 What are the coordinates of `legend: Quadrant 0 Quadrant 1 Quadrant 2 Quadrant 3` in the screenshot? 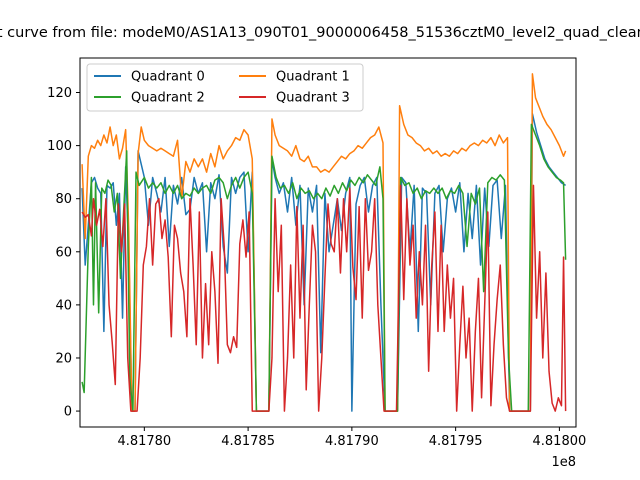 It's located at (225, 87).